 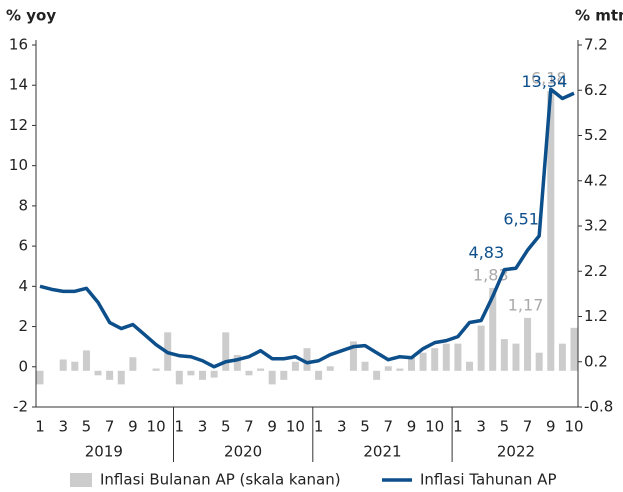 I want to click on y2-axis-label: % mtm, so click(x=599, y=16).